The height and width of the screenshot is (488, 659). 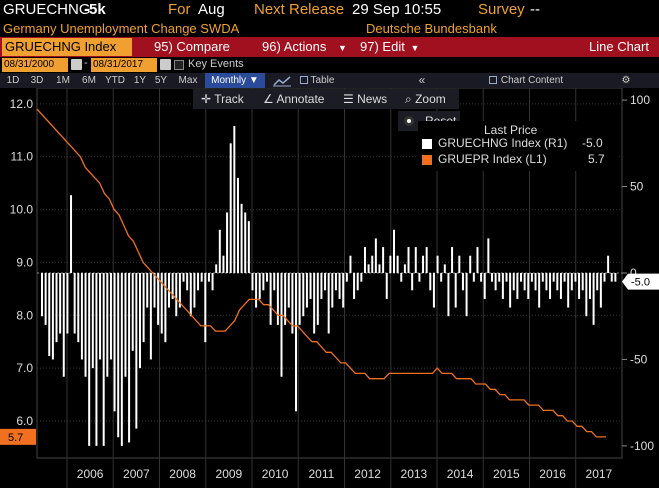 I want to click on period-1d-button: 1D, so click(x=13, y=80).